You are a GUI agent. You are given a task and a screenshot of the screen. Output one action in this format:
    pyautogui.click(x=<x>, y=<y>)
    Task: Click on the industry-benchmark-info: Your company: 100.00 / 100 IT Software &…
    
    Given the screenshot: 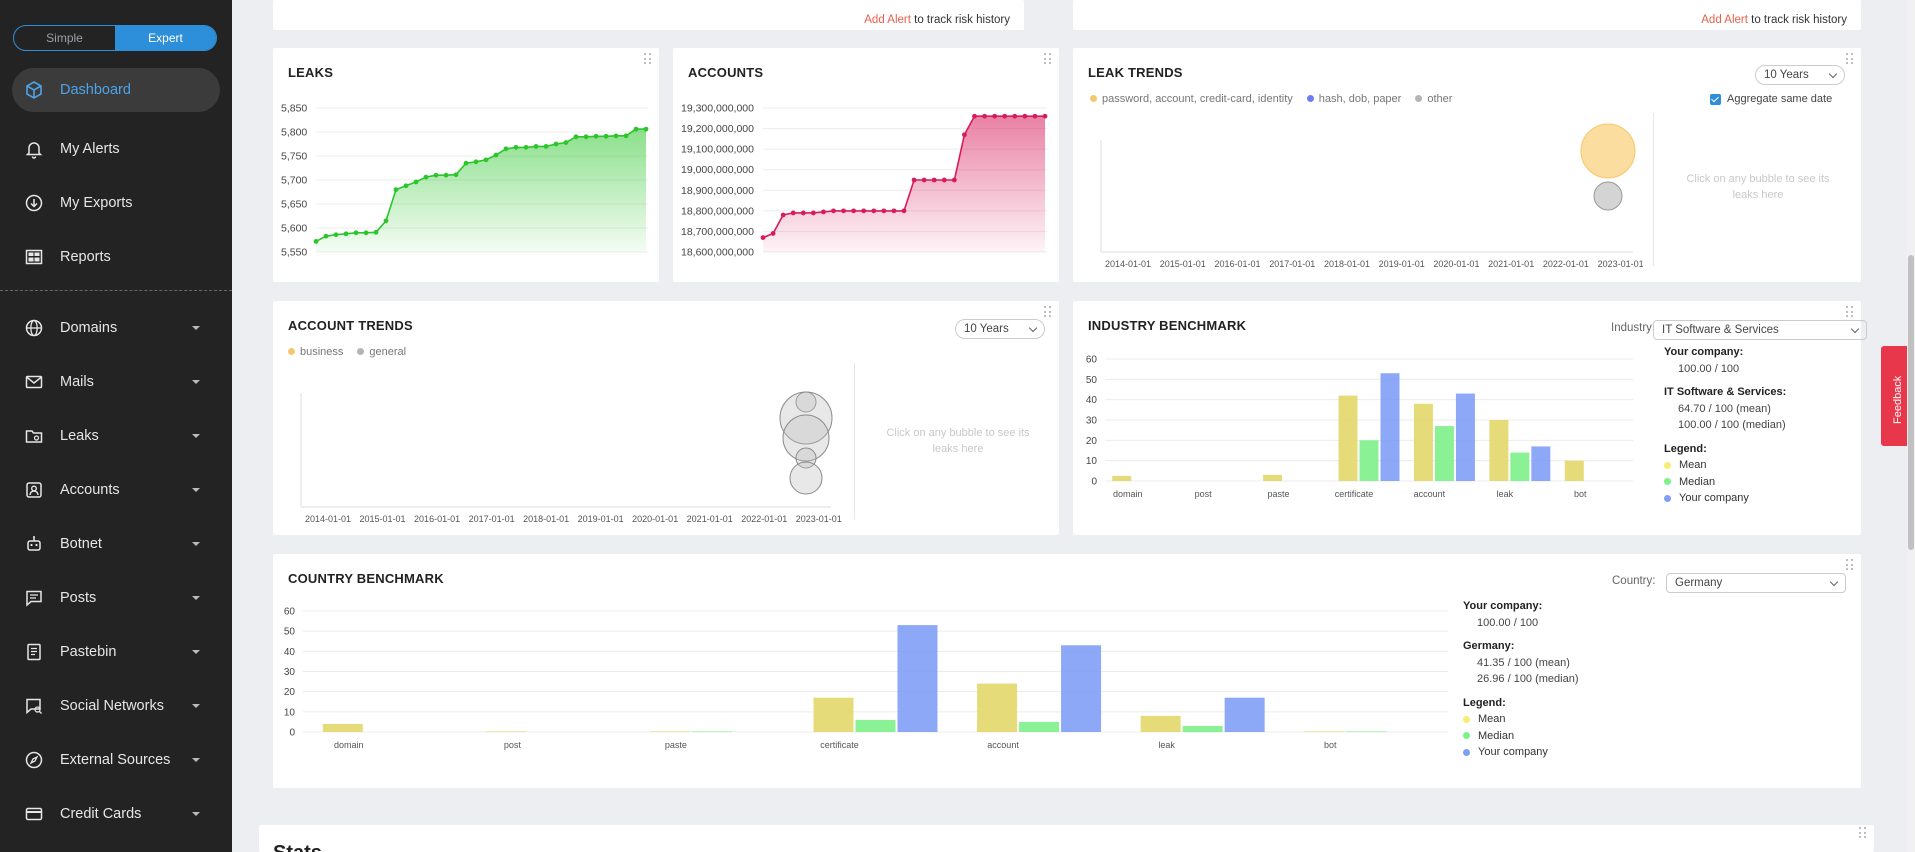 What is the action you would take?
    pyautogui.click(x=1725, y=425)
    